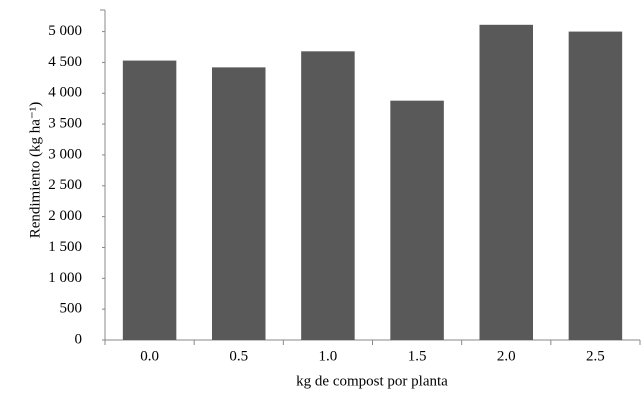  Describe the element at coordinates (65, 154) in the screenshot. I see `y-tick-label: 3 000` at that location.